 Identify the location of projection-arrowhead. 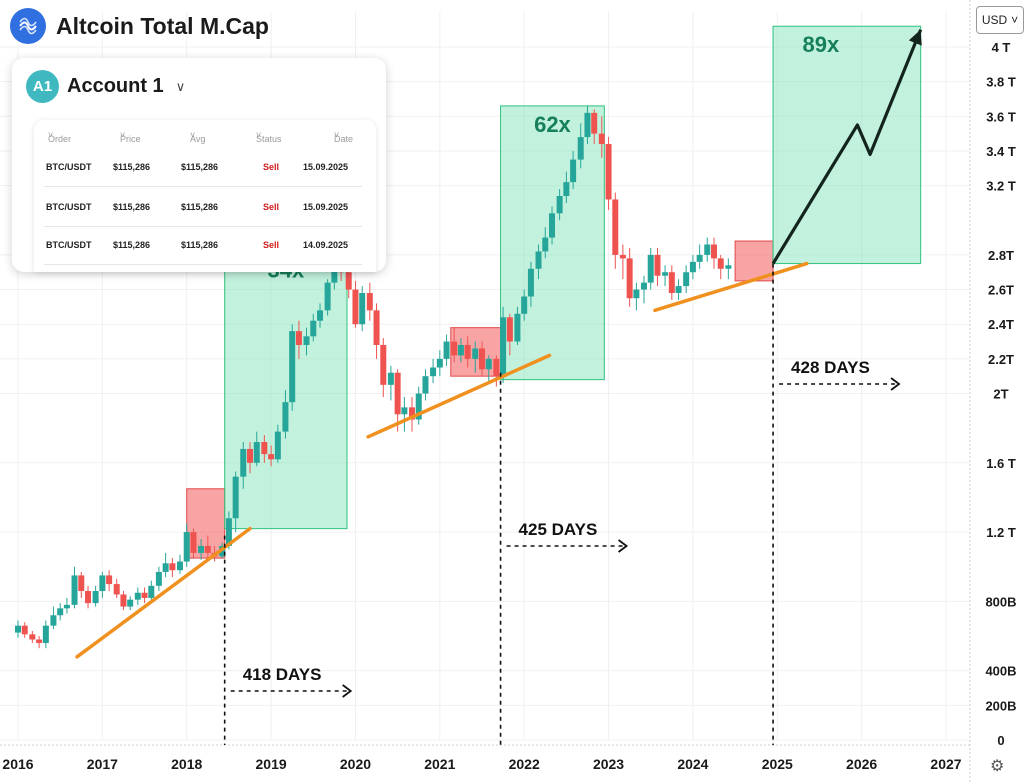
(915, 37).